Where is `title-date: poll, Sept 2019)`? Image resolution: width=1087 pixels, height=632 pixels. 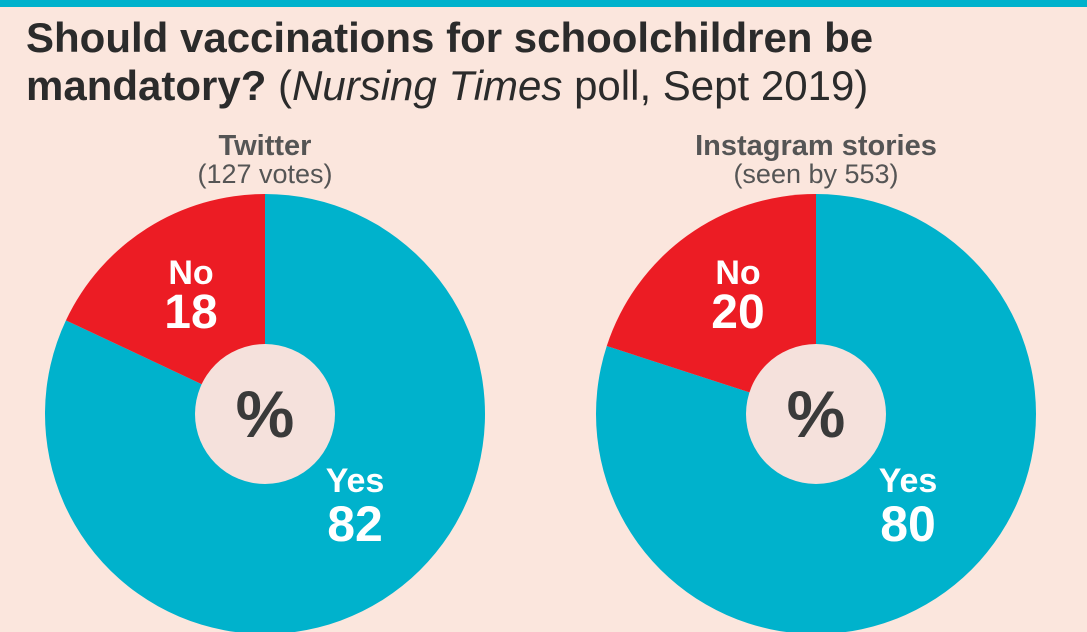 title-date: poll, Sept 2019) is located at coordinates (721, 85).